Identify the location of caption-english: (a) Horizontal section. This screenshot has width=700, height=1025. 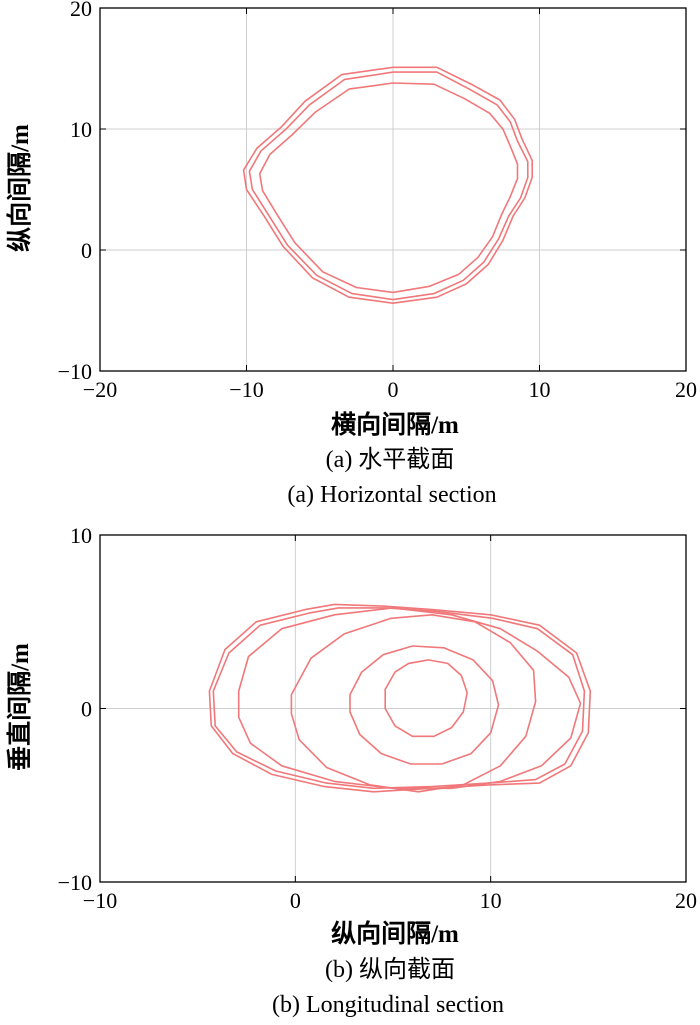
(391, 495).